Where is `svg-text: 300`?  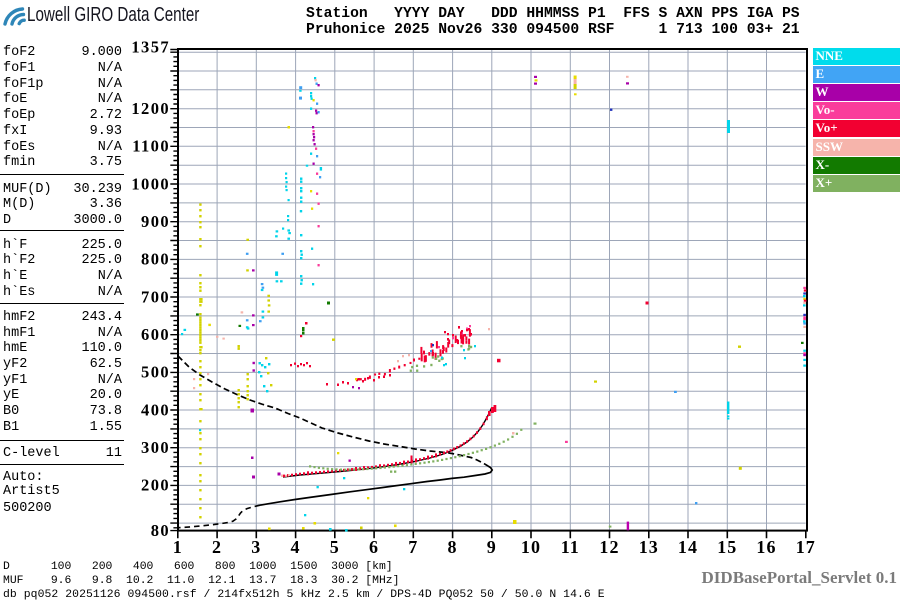
svg-text: 300 is located at coordinates (155, 447).